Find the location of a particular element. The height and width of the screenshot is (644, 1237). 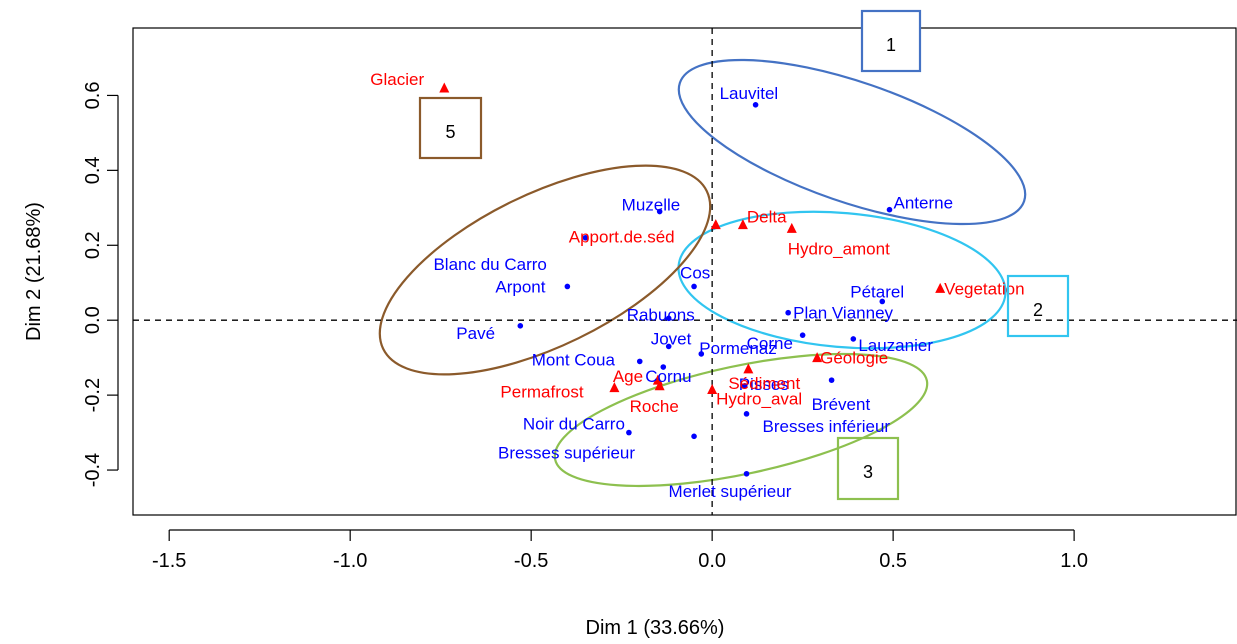

point-label: Pisses is located at coordinates (764, 384).